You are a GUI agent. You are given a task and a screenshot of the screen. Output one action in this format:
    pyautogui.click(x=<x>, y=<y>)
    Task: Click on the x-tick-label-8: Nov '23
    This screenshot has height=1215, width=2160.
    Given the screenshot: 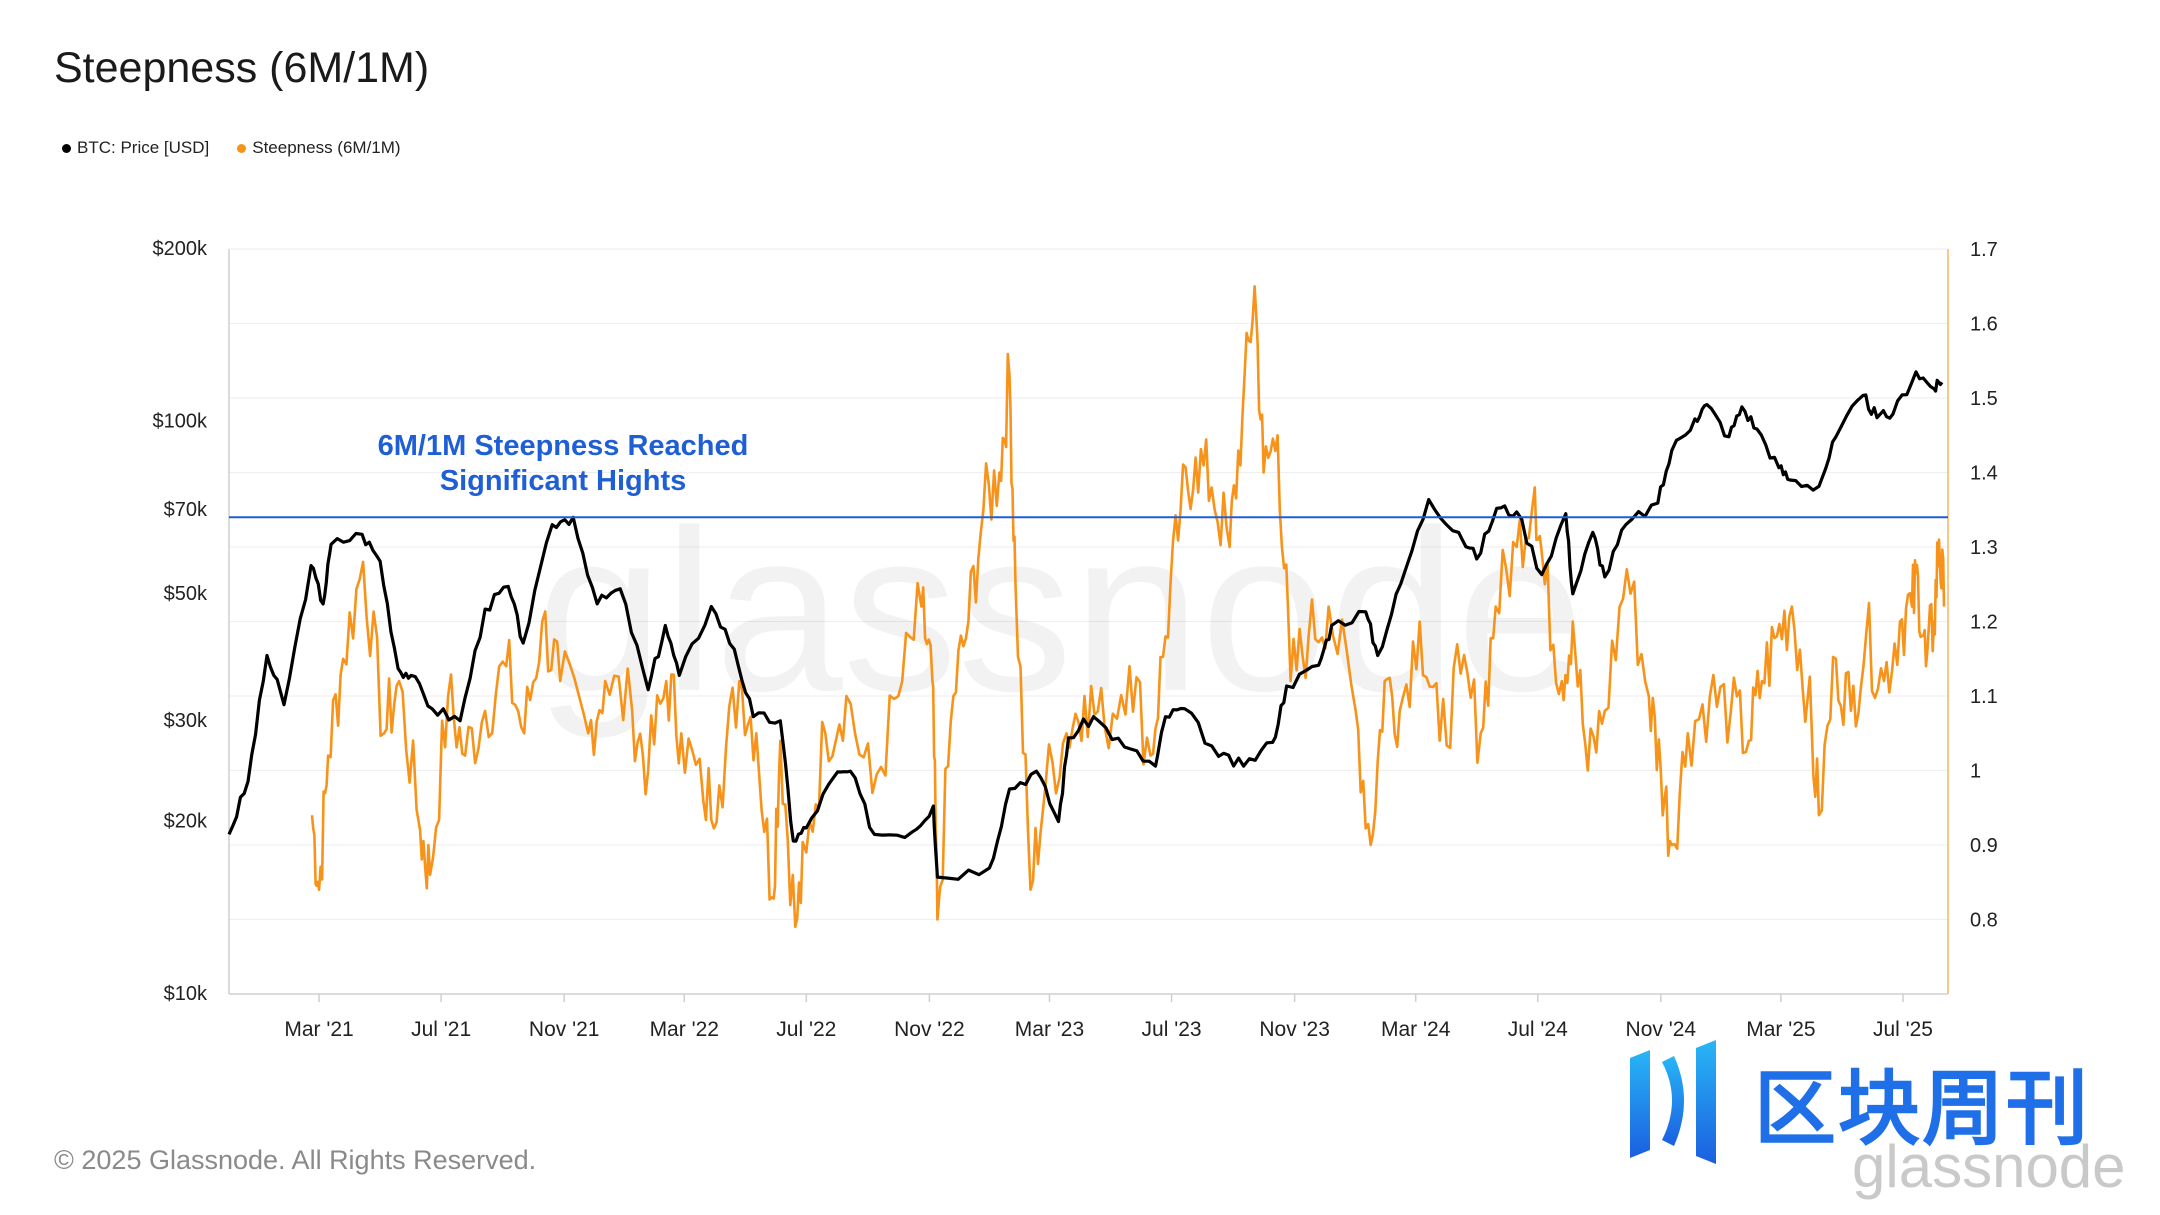 What is the action you would take?
    pyautogui.click(x=1294, y=1029)
    